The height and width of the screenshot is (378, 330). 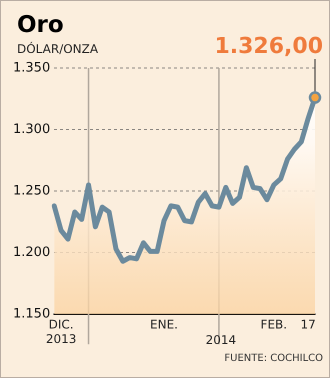 What do you see at coordinates (221, 340) in the screenshot?
I see `text: 2014` at bounding box center [221, 340].